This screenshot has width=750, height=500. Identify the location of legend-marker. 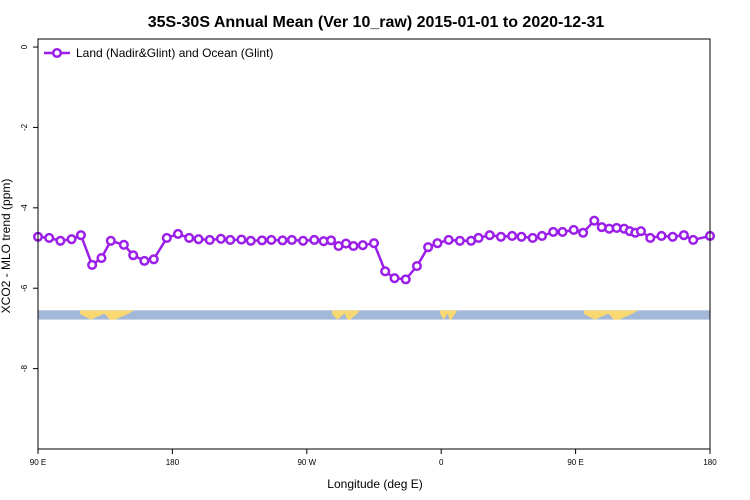
(57, 53).